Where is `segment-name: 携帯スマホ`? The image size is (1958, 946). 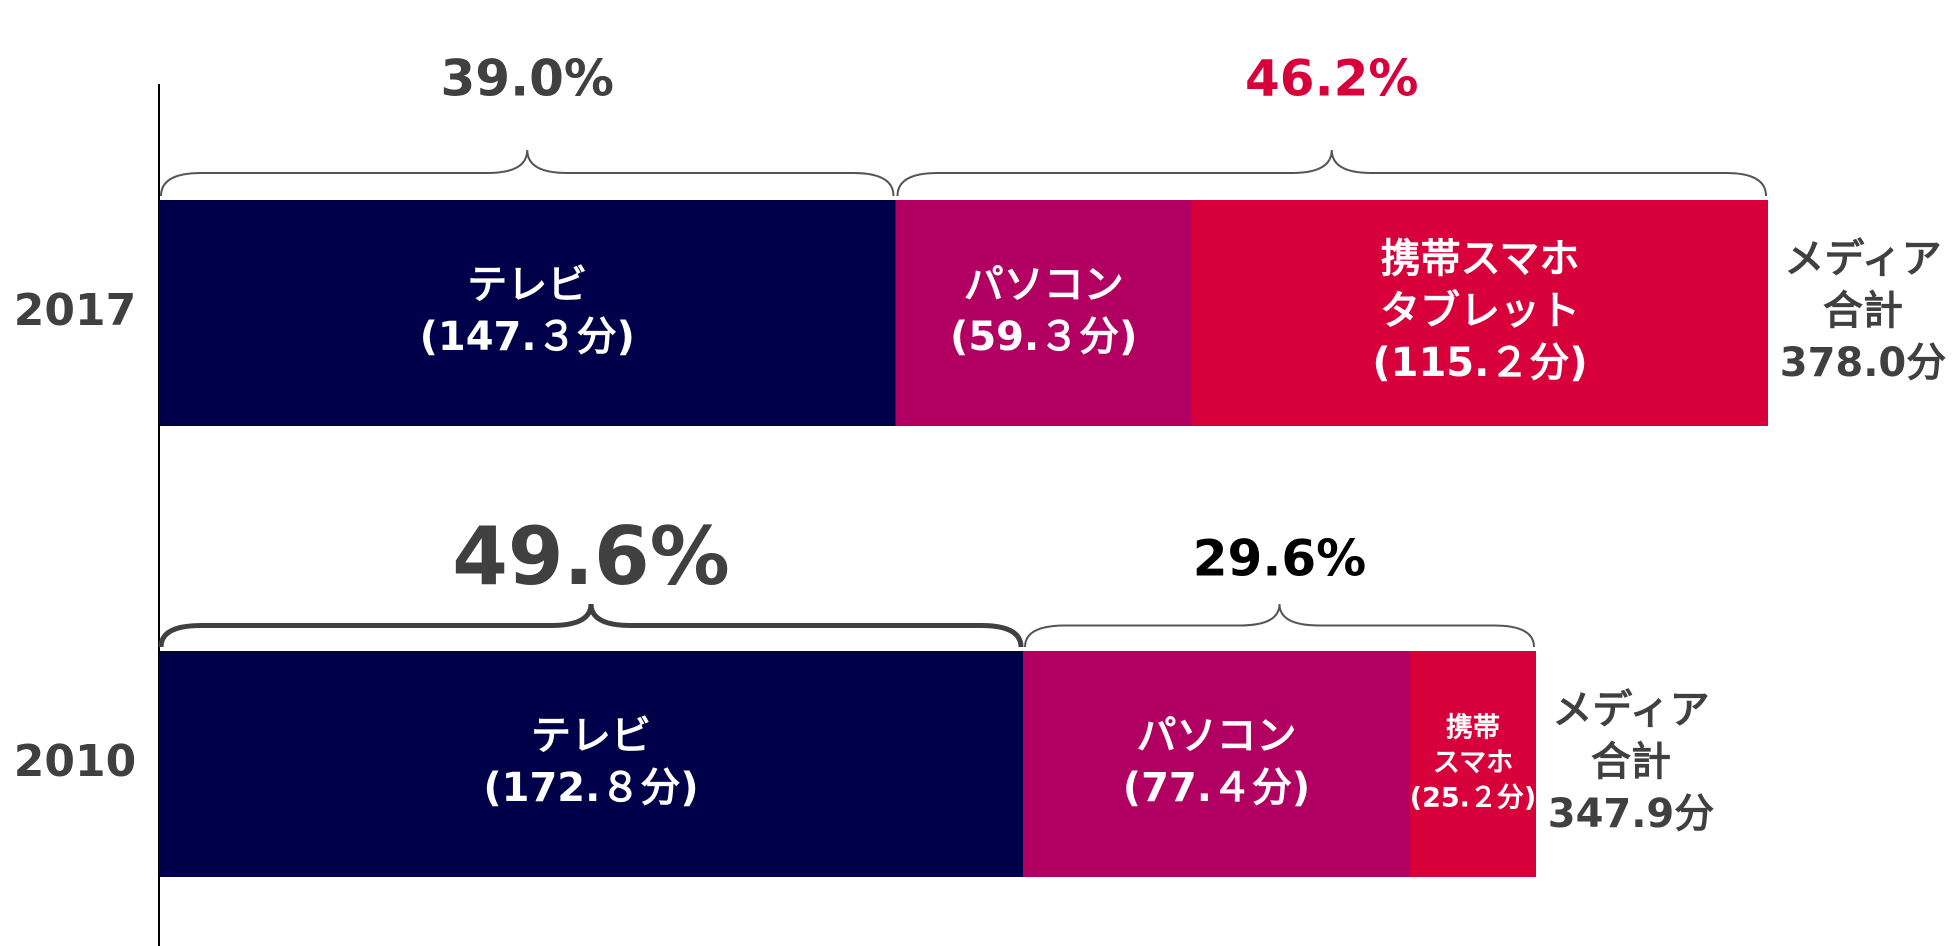
segment-name: 携帯スマホ is located at coordinates (1480, 259).